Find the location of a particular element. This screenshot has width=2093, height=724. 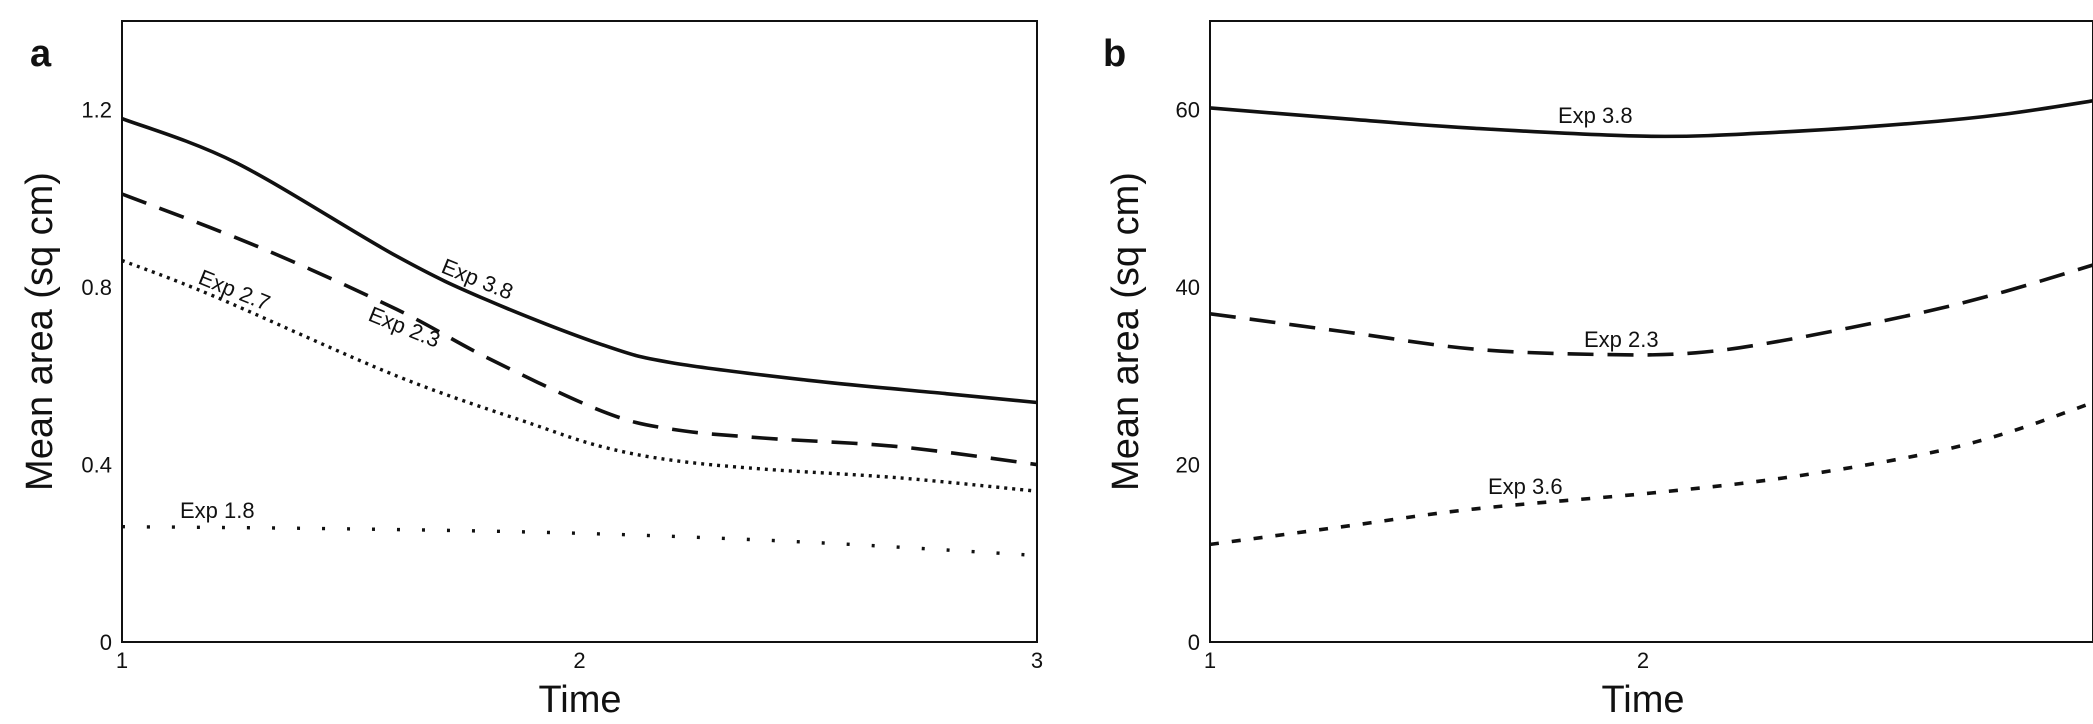

y-tick-label: 60 is located at coordinates (1188, 110).